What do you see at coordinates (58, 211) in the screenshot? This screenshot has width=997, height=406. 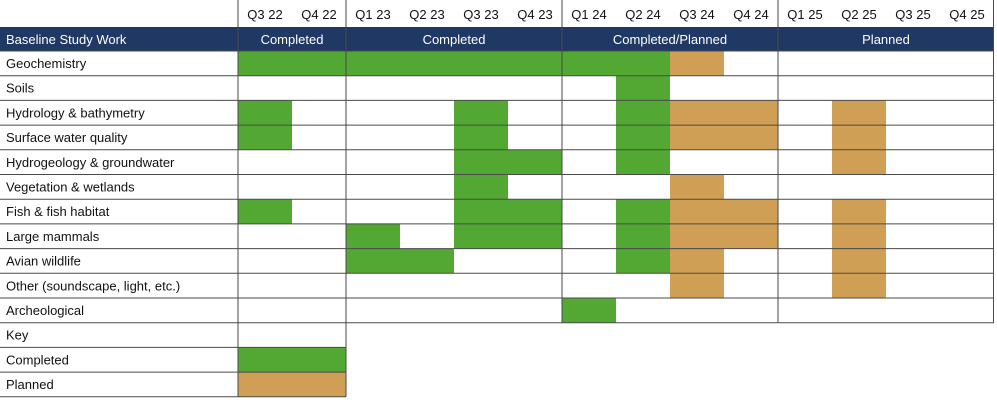 I see `row-label: Fish & fish habitat` at bounding box center [58, 211].